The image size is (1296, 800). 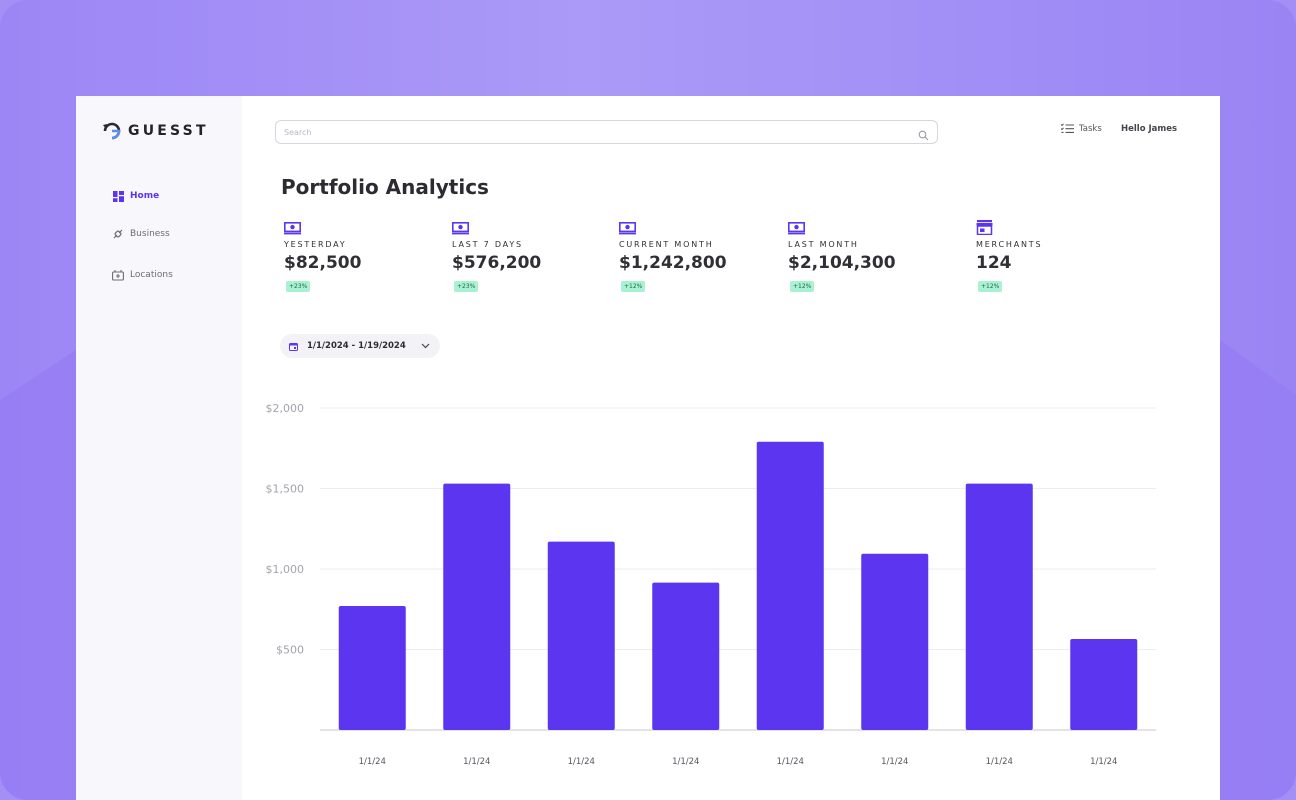 I want to click on stat-value: $82,500, so click(x=323, y=263).